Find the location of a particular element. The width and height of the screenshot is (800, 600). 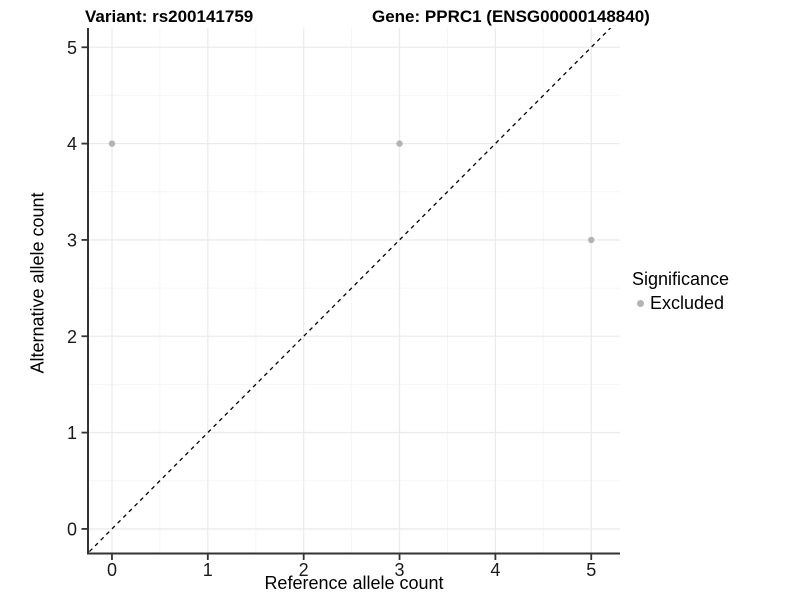

y-tick-label: 4 is located at coordinates (72, 144).